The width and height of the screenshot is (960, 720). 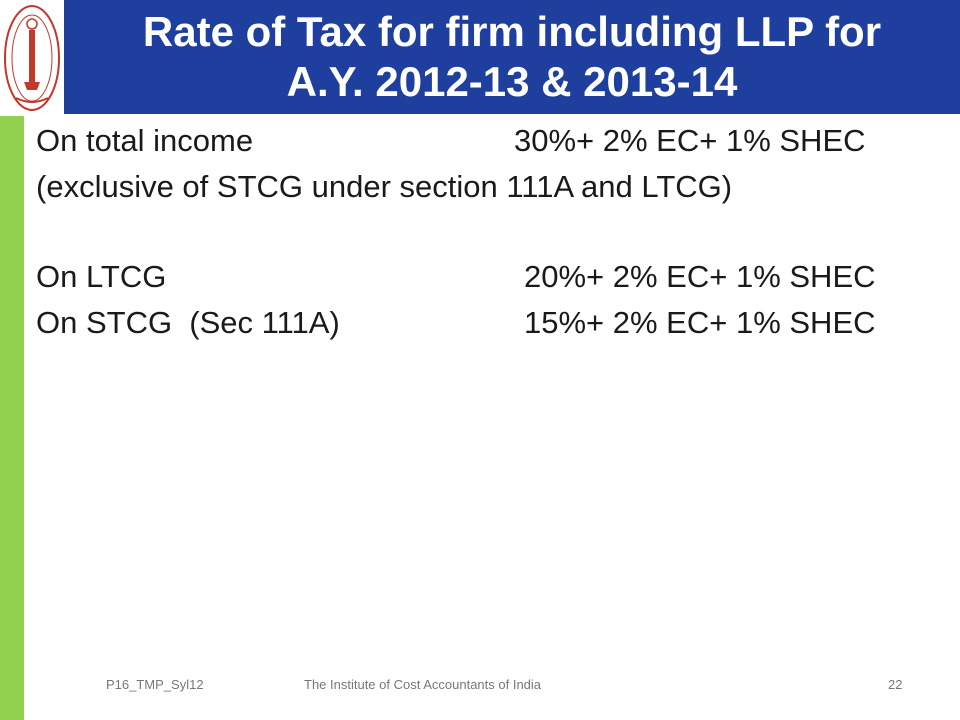 I want to click on logo, so click(x=32, y=58).